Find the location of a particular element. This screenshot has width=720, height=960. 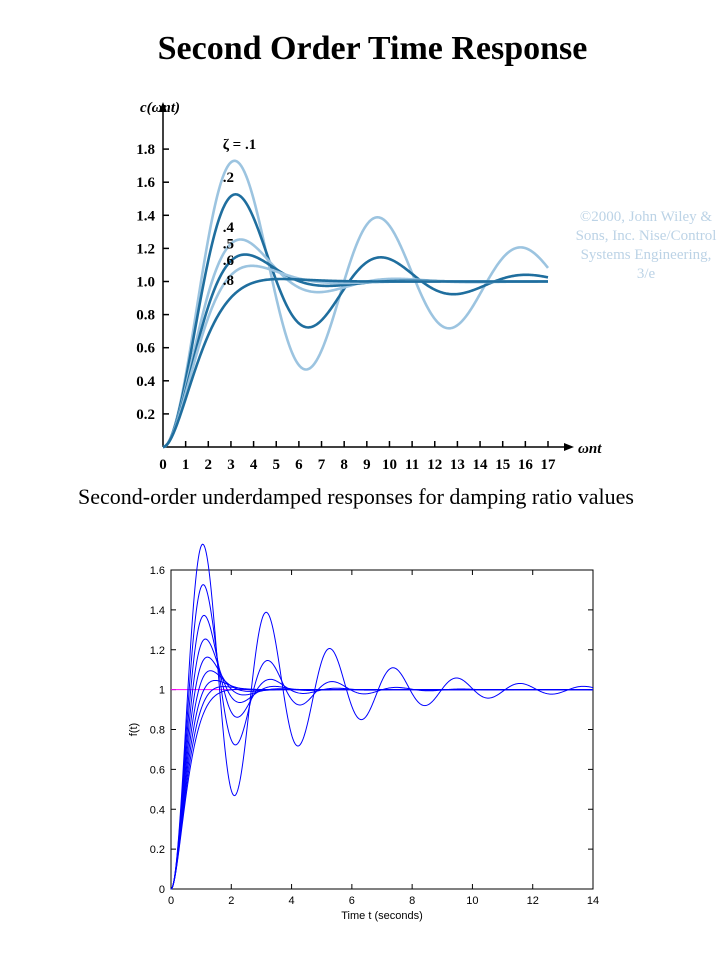

x-axis-label: ωnt is located at coordinates (590, 449).